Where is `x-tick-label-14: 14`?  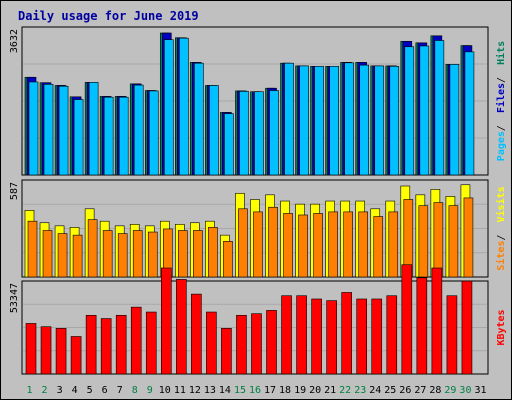 x-tick-label-14: 14 is located at coordinates (225, 390).